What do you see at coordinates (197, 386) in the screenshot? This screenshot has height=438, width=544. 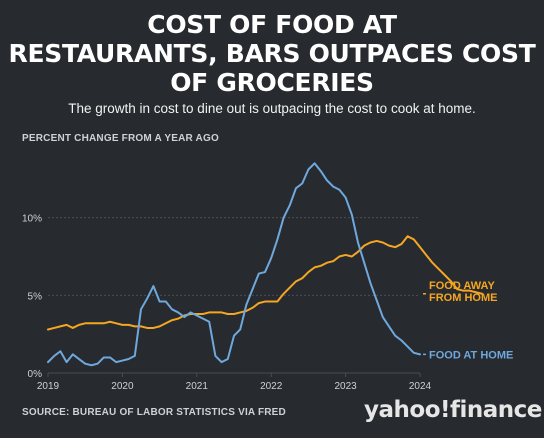 I see `x-tick-label: 2021` at bounding box center [197, 386].